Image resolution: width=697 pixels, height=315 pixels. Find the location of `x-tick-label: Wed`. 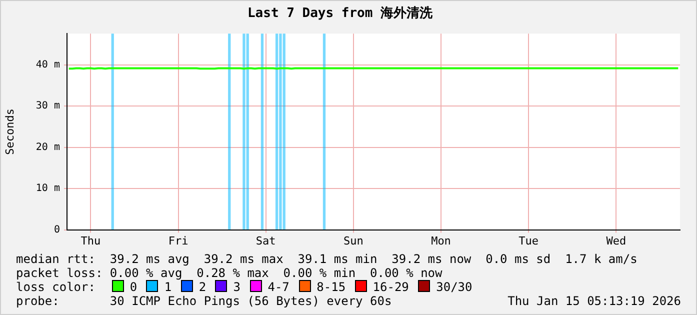

x-tick-label: Wed is located at coordinates (616, 241).